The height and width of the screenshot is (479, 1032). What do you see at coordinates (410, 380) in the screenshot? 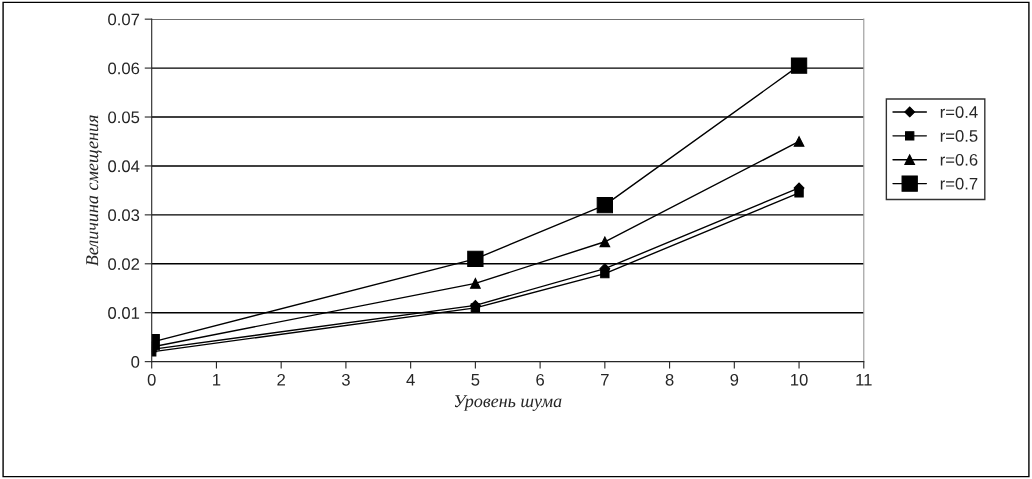
I see `x-tick-label: 4` at bounding box center [410, 380].